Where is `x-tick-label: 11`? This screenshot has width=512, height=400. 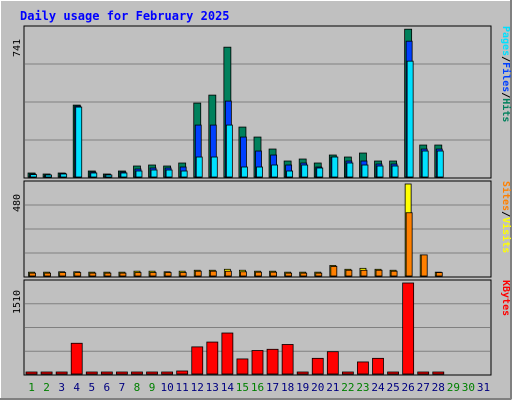 x-tick-label: 11 is located at coordinates (182, 387).